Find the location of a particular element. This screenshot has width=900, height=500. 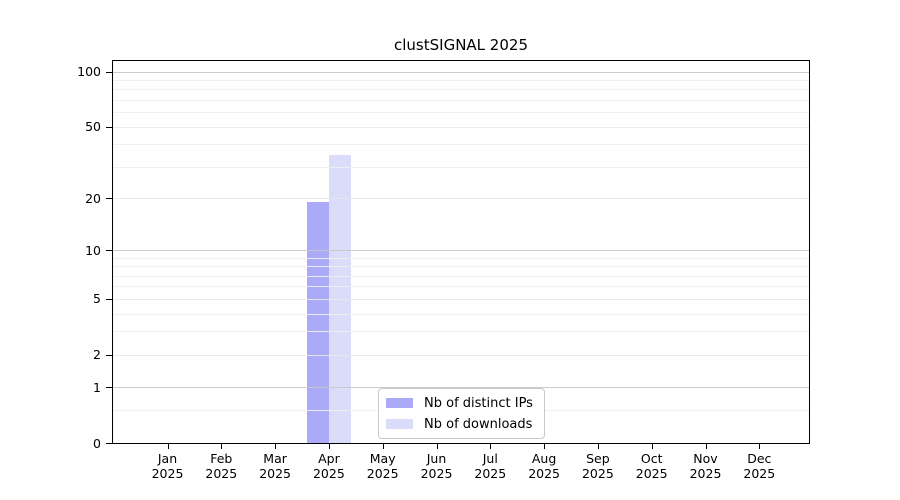

legend-item: Nb of downloads is located at coordinates (461, 424).